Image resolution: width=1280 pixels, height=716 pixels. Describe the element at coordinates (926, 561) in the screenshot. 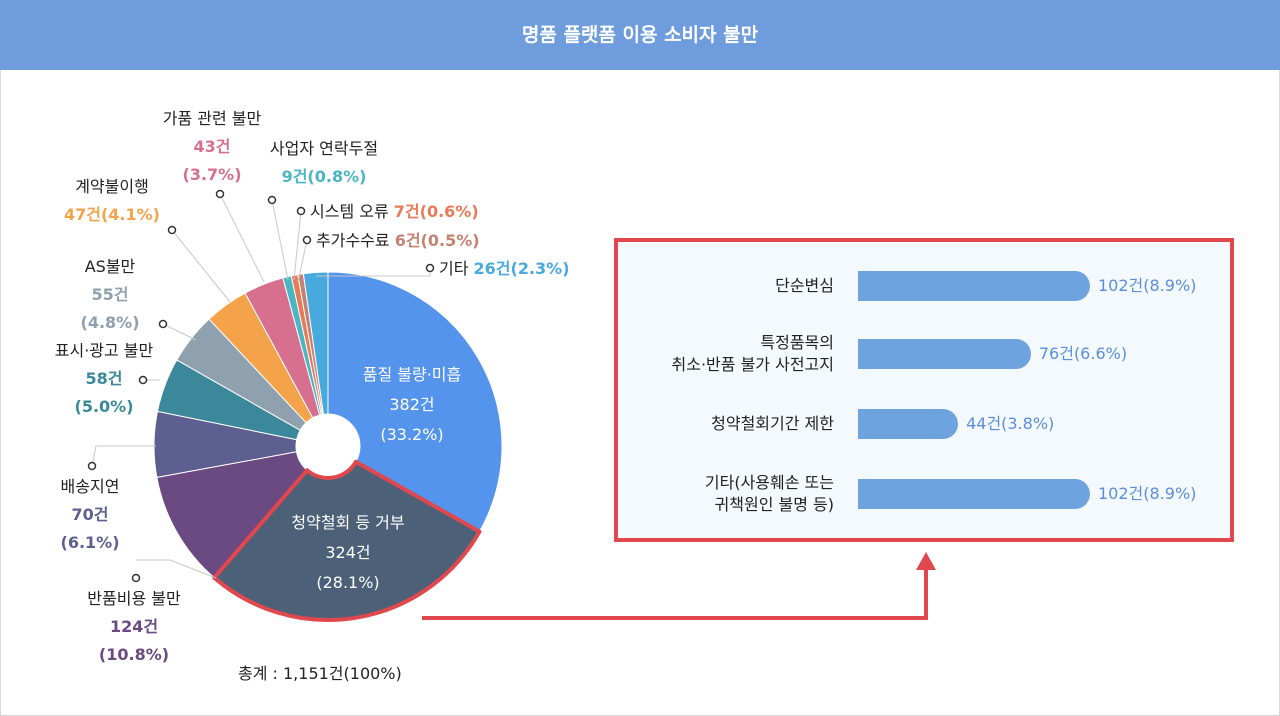

I see `connector-arrow-head` at that location.